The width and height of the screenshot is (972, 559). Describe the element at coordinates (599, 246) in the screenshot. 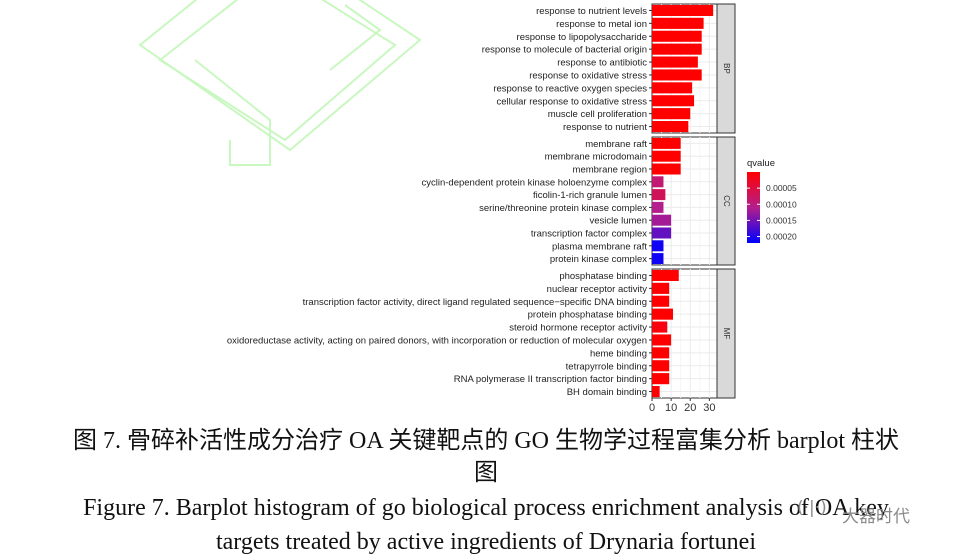

I see `term-label-cc: plasma membrane raft` at that location.